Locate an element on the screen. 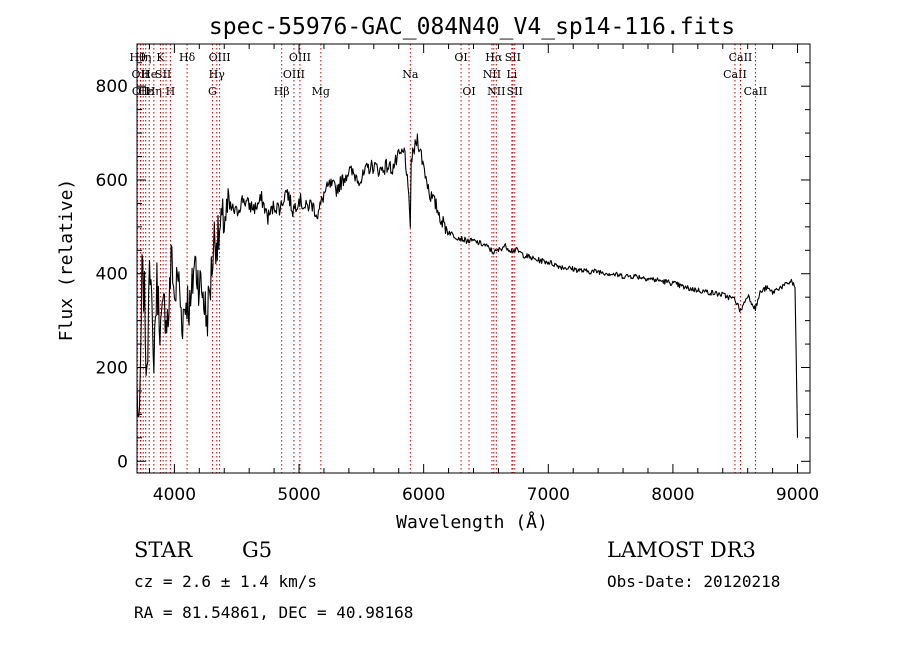  line-marker-label: G is located at coordinates (212, 91).